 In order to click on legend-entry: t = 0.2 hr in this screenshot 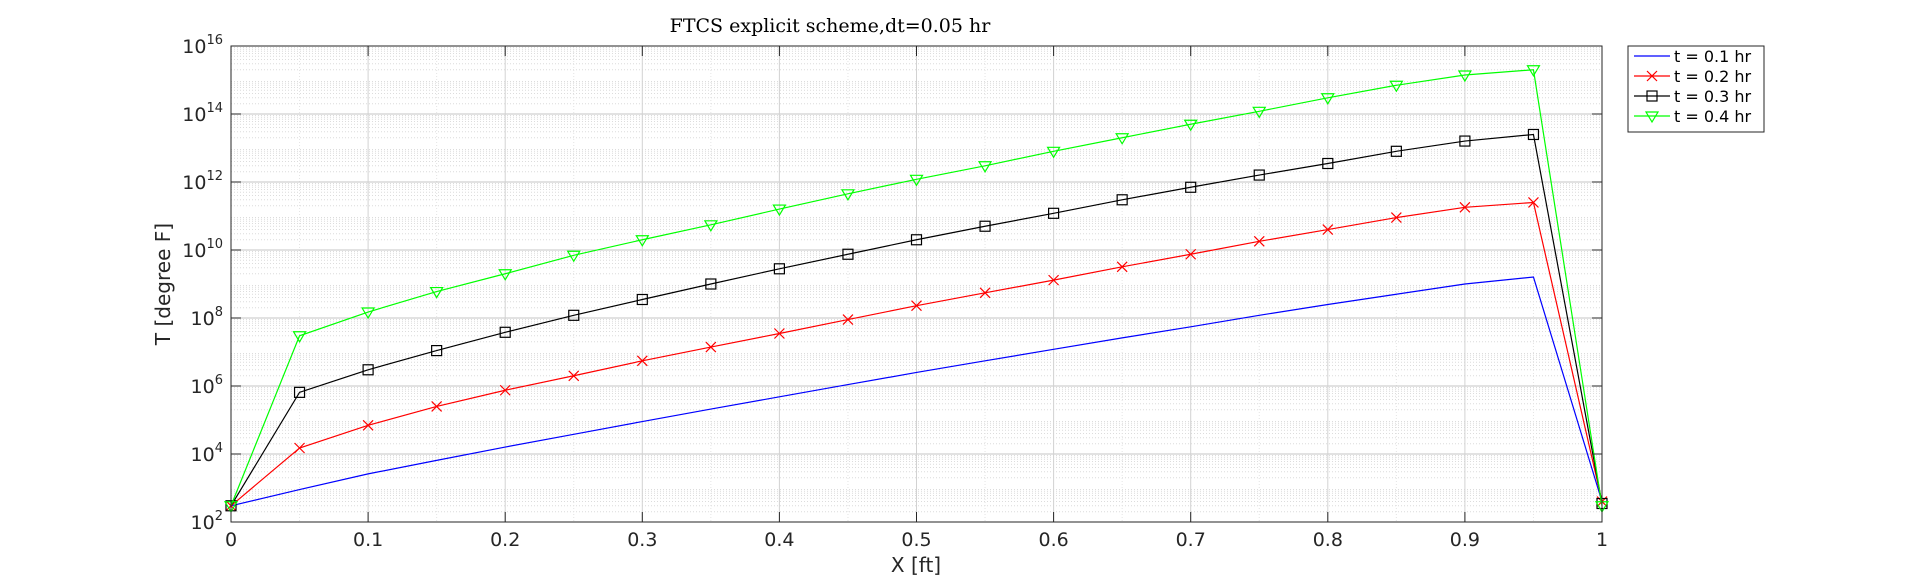, I will do `click(1693, 76)`.